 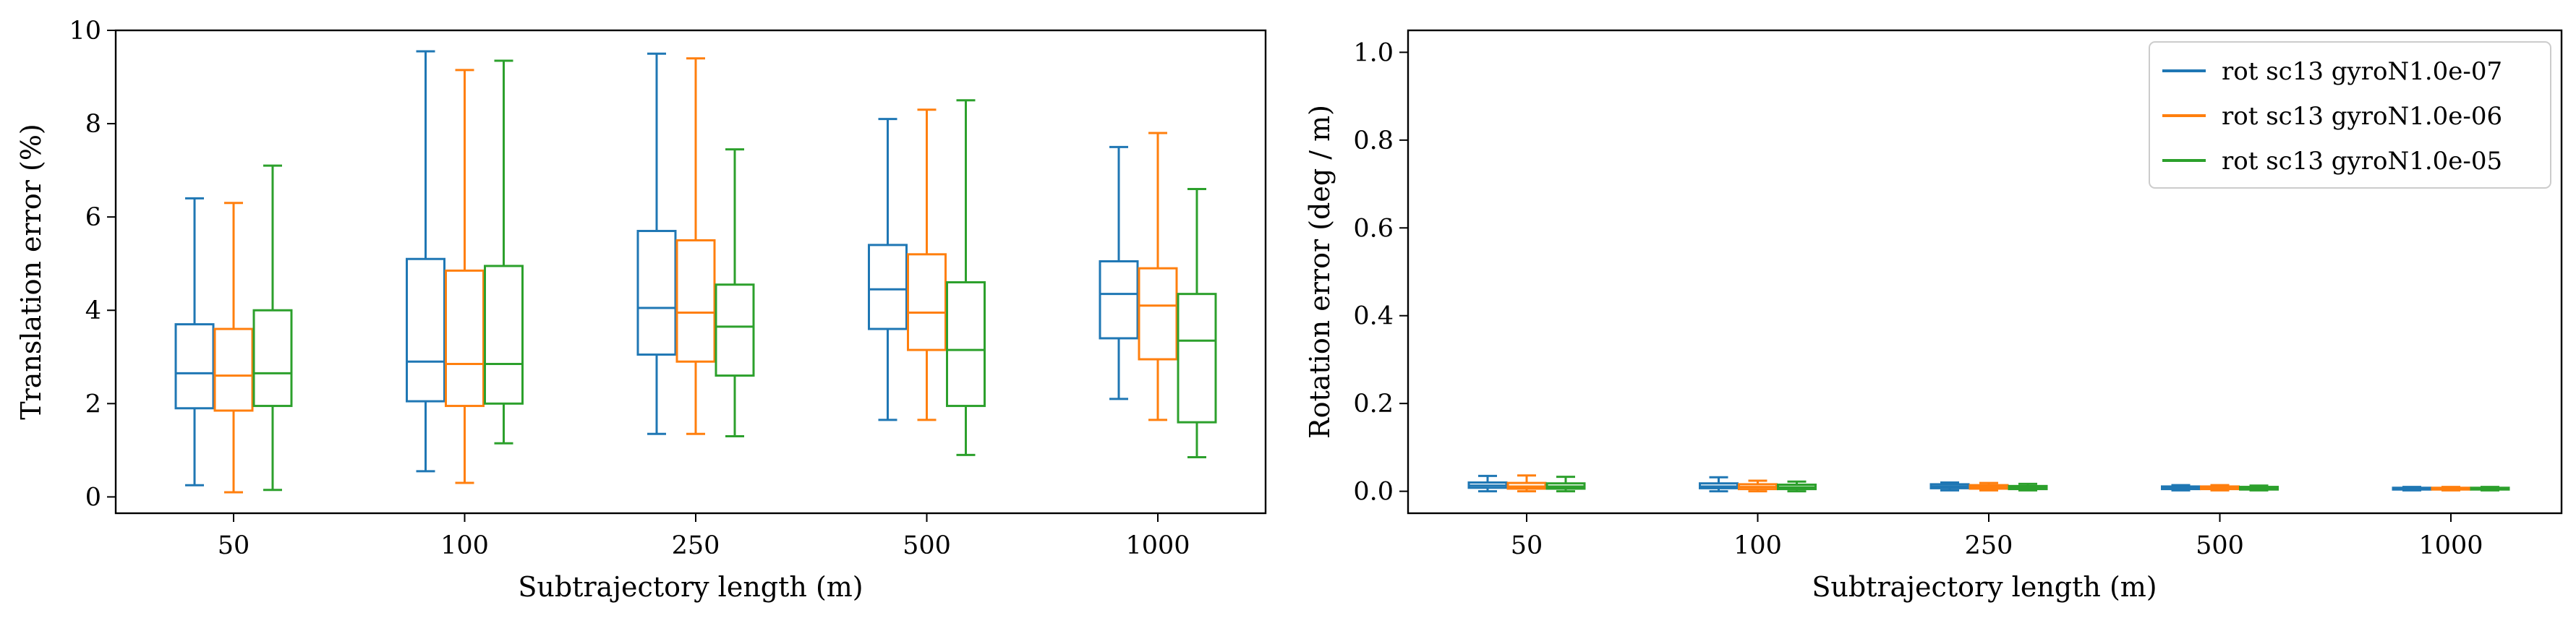 I want to click on legend-entry: rot sc13 gyroN1.0e-07, so click(x=2332, y=71).